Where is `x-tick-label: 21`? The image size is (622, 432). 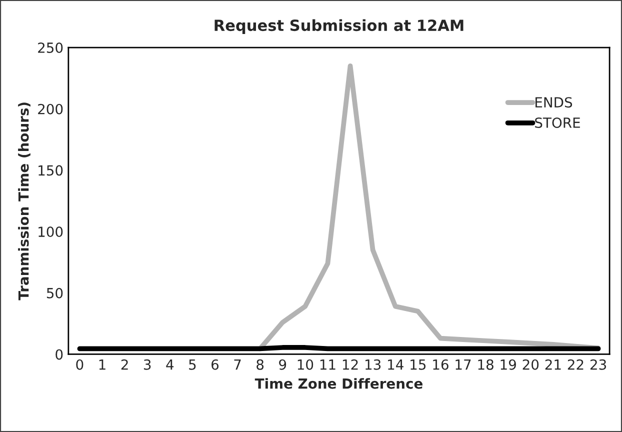 x-tick-label: 21 is located at coordinates (553, 364).